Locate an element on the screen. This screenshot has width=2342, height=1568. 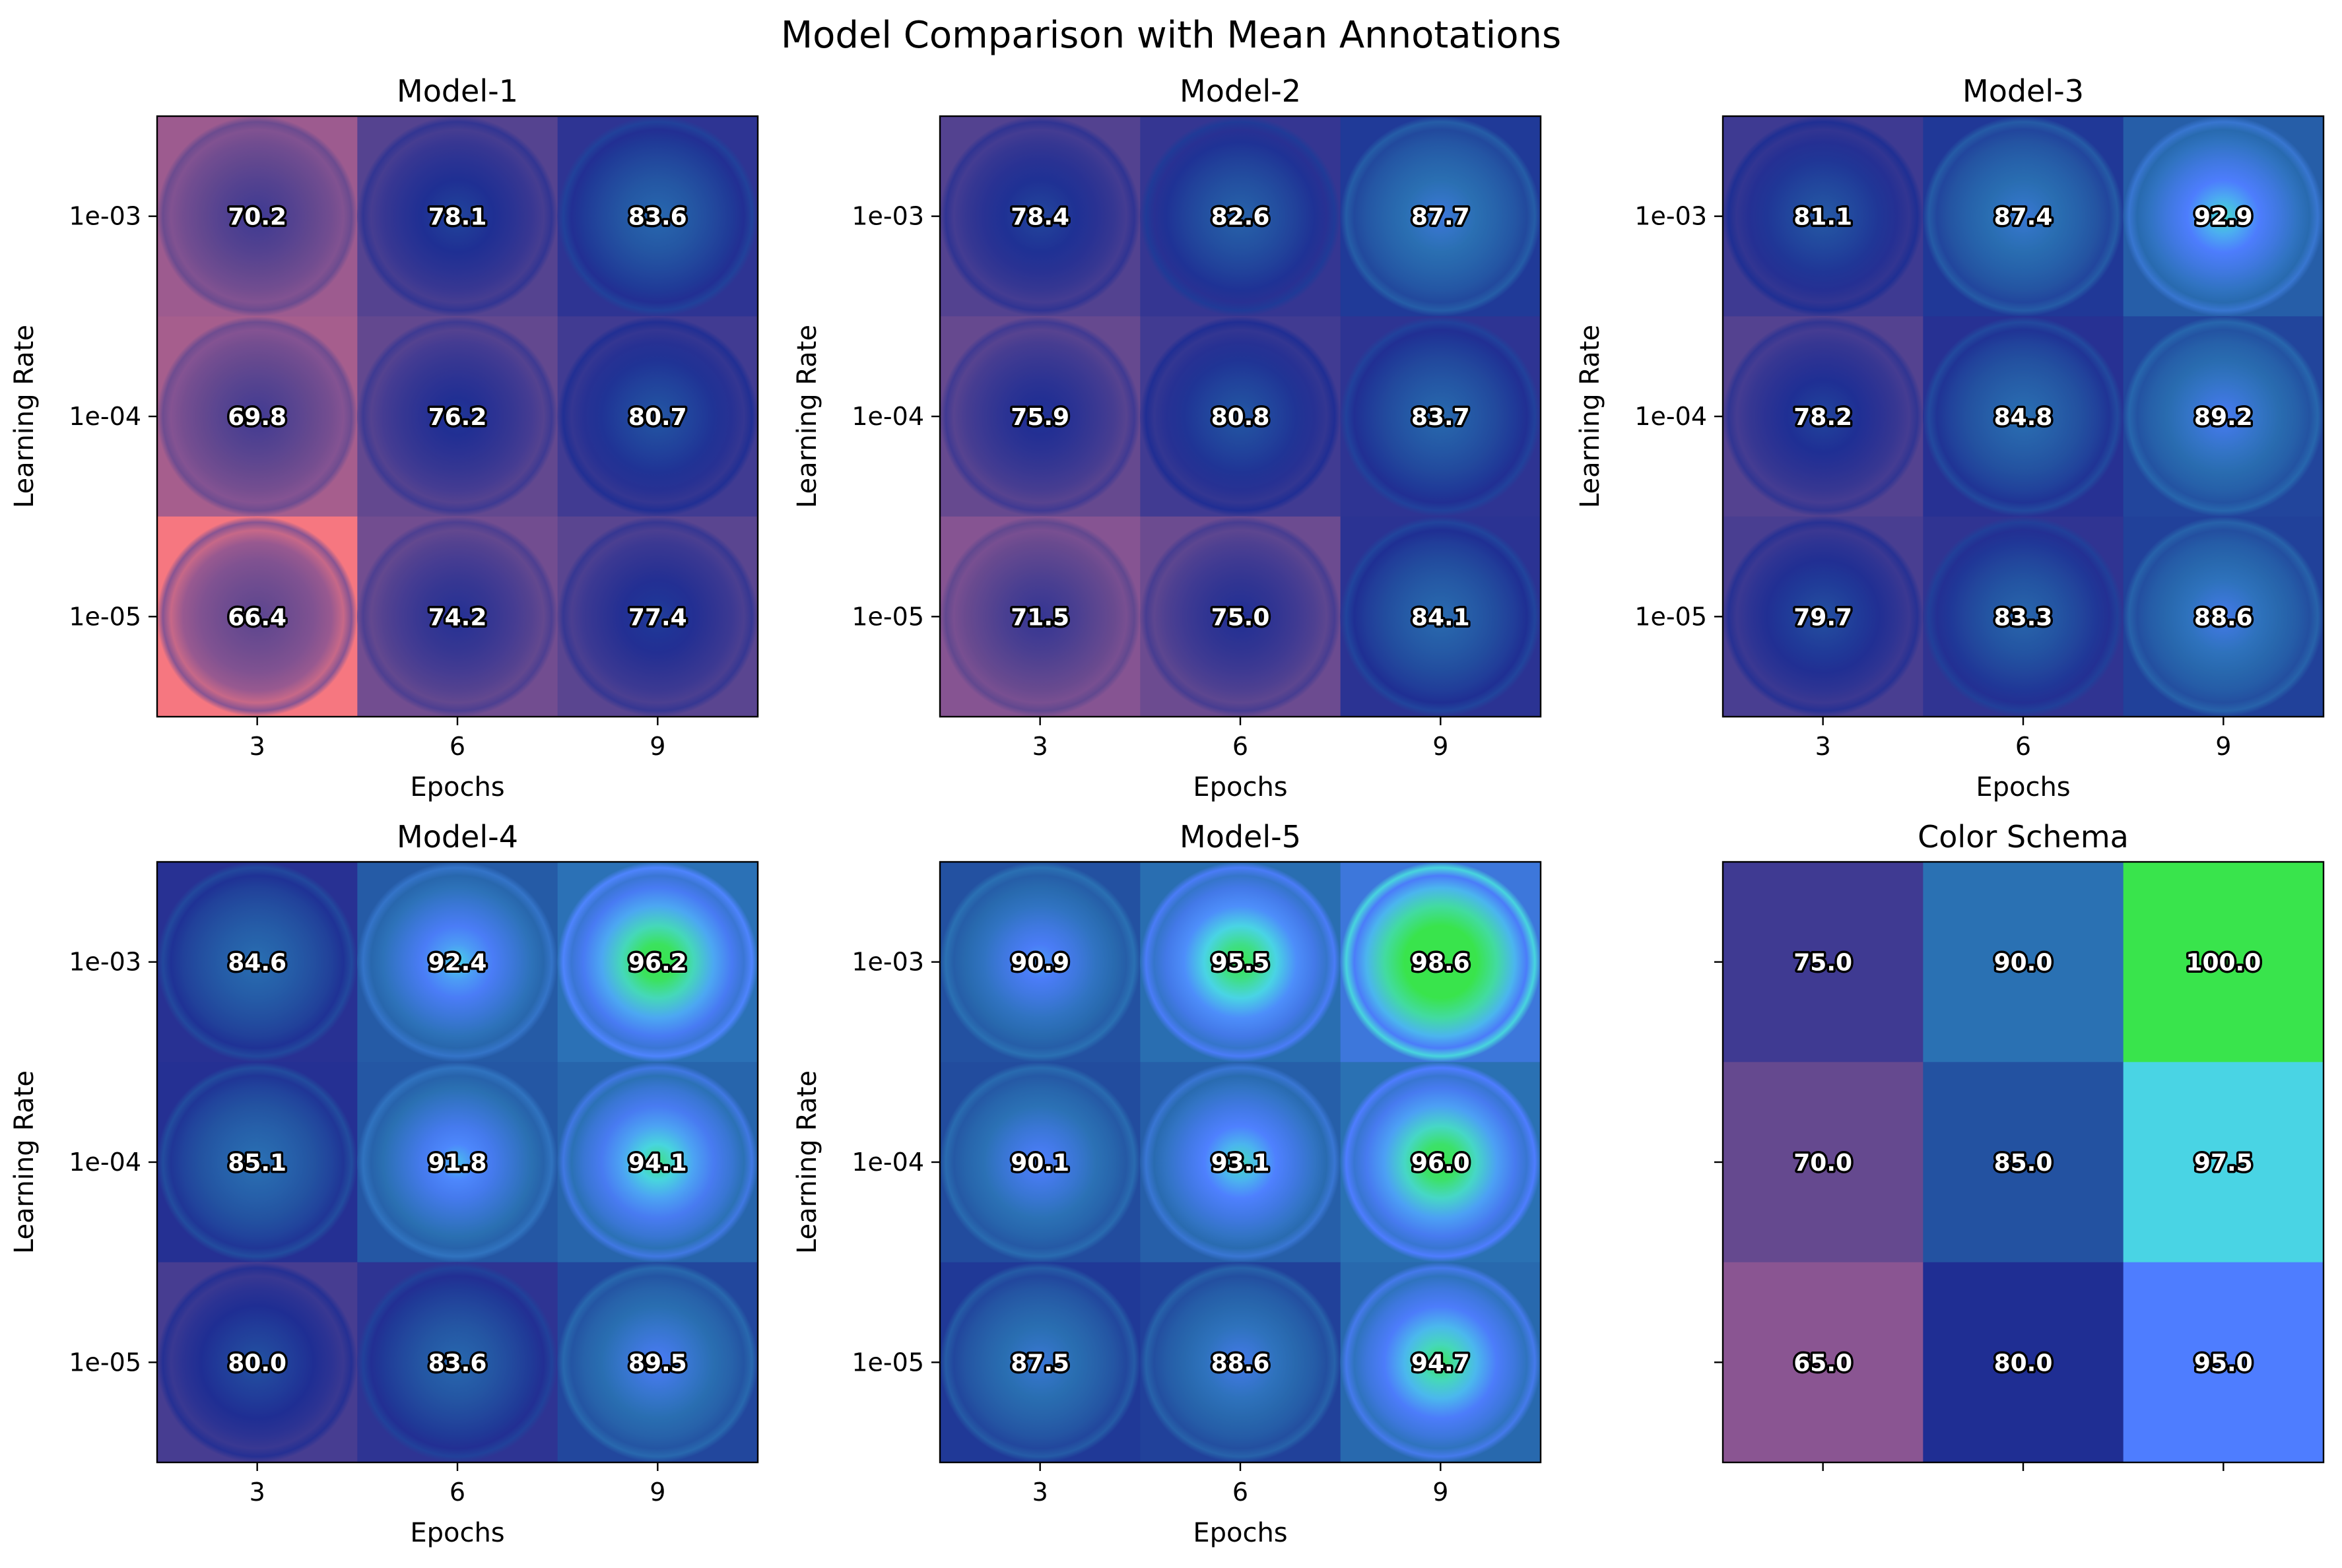
panel-title: Model-3 is located at coordinates (2023, 91).